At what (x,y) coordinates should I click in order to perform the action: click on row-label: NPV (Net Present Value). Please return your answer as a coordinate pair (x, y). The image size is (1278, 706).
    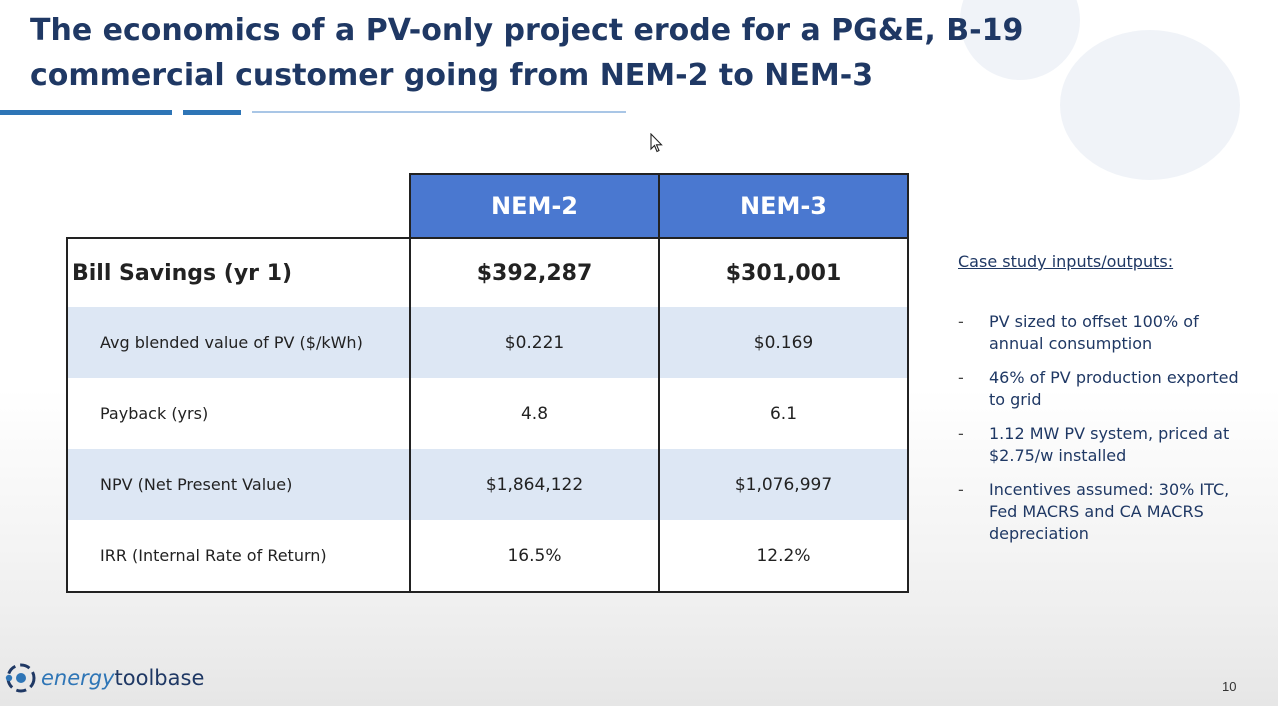
    Looking at the image, I should click on (238, 484).